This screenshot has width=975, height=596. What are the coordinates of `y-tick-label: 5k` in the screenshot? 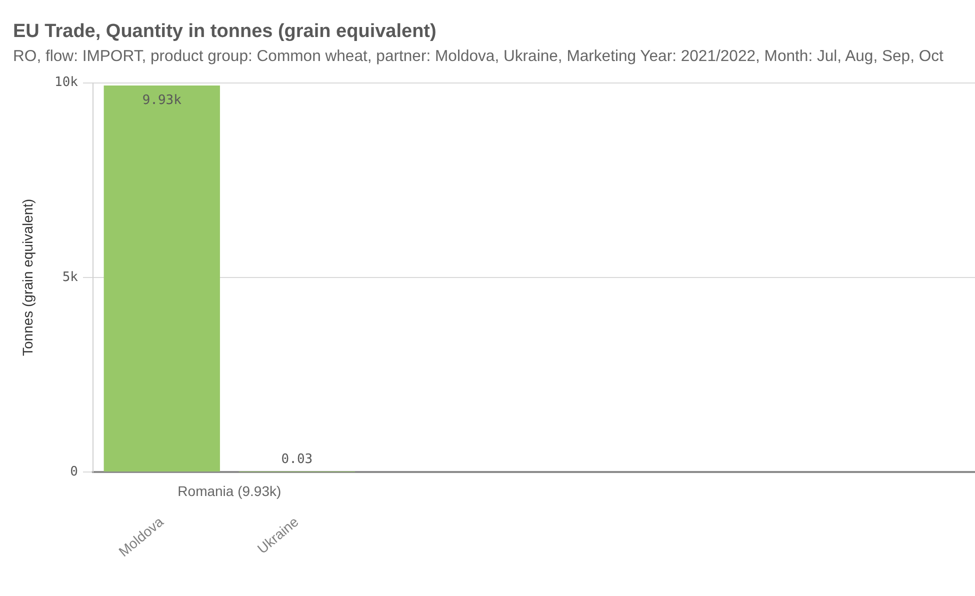 It's located at (70, 277).